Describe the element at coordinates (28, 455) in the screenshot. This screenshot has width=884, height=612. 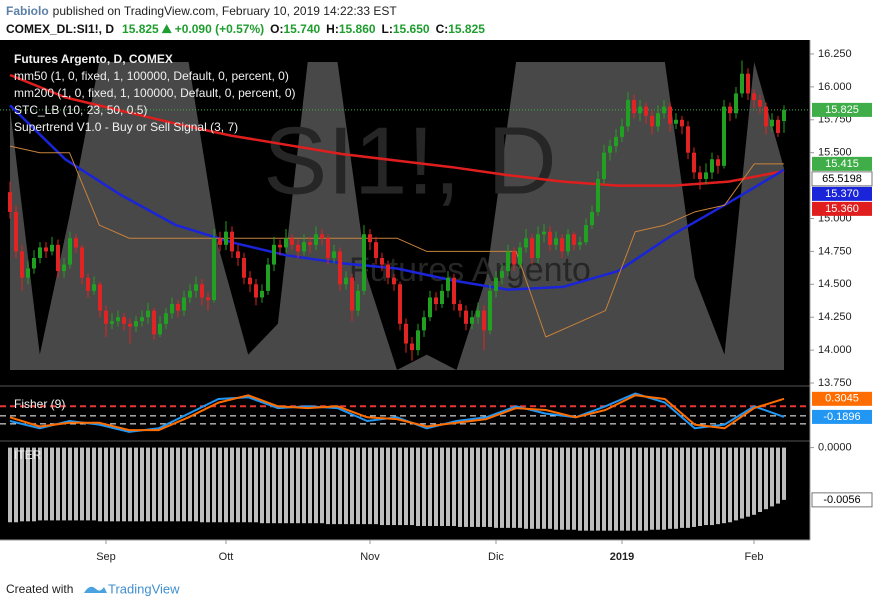
I see `pane-title: ITER` at that location.